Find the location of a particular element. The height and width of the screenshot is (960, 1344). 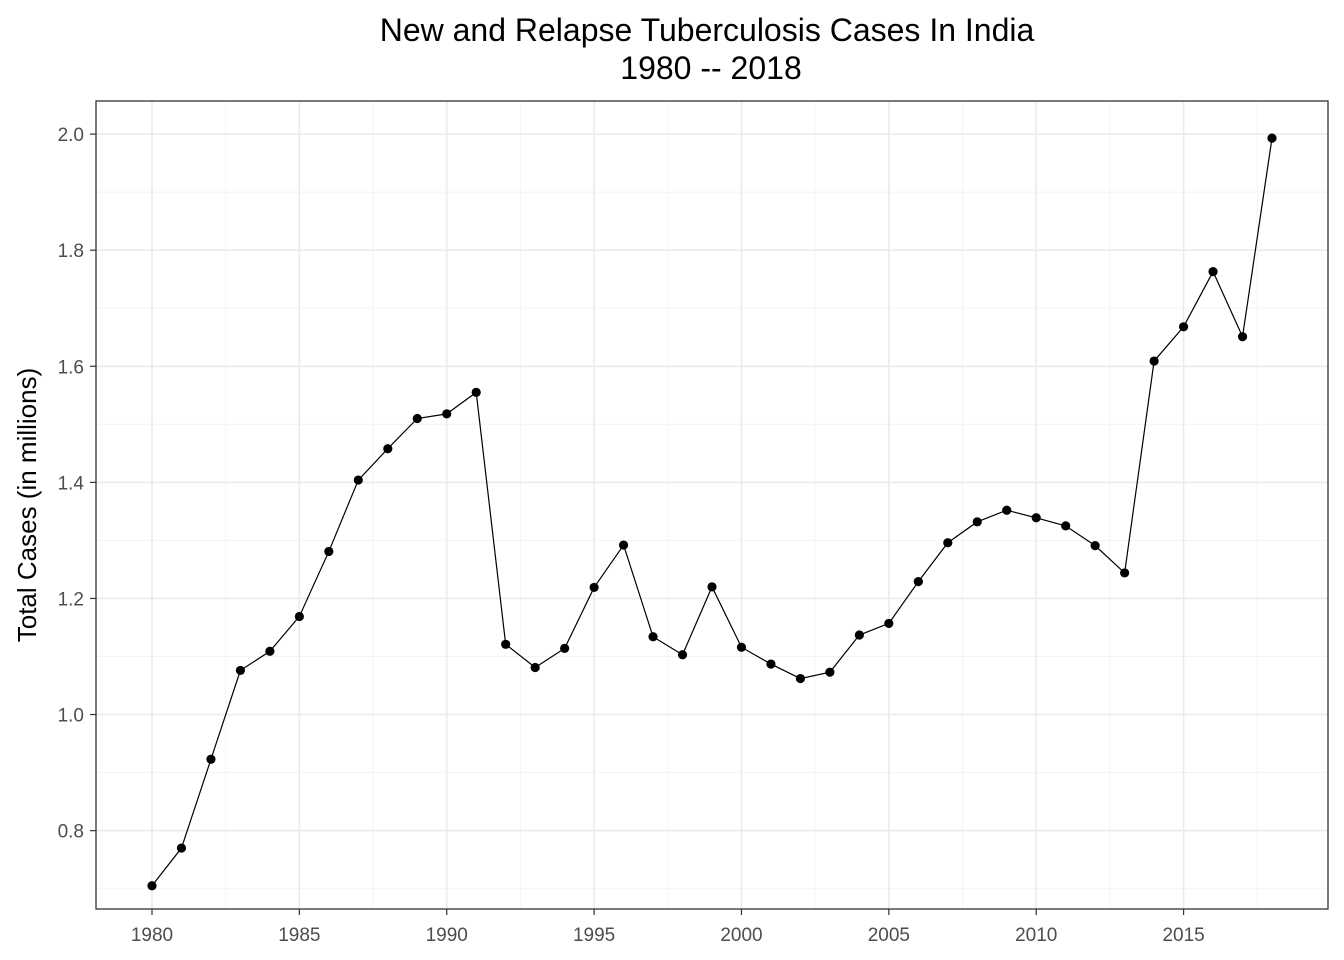

x-tick-label: 2015 is located at coordinates (1183, 935).